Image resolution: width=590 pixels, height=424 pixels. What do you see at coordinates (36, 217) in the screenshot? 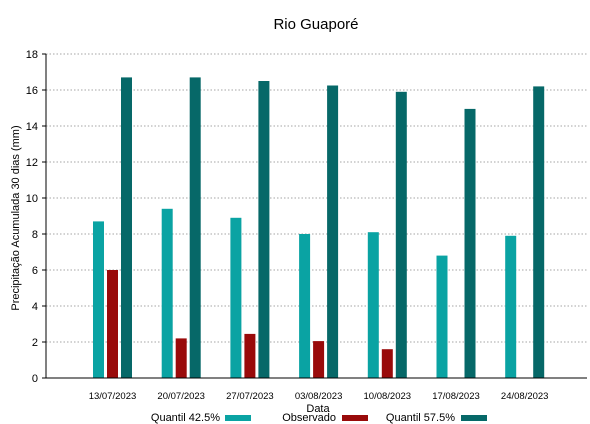
I see `y-ticks: 0 2 4 6 8 10 12 14 16 18` at bounding box center [36, 217].